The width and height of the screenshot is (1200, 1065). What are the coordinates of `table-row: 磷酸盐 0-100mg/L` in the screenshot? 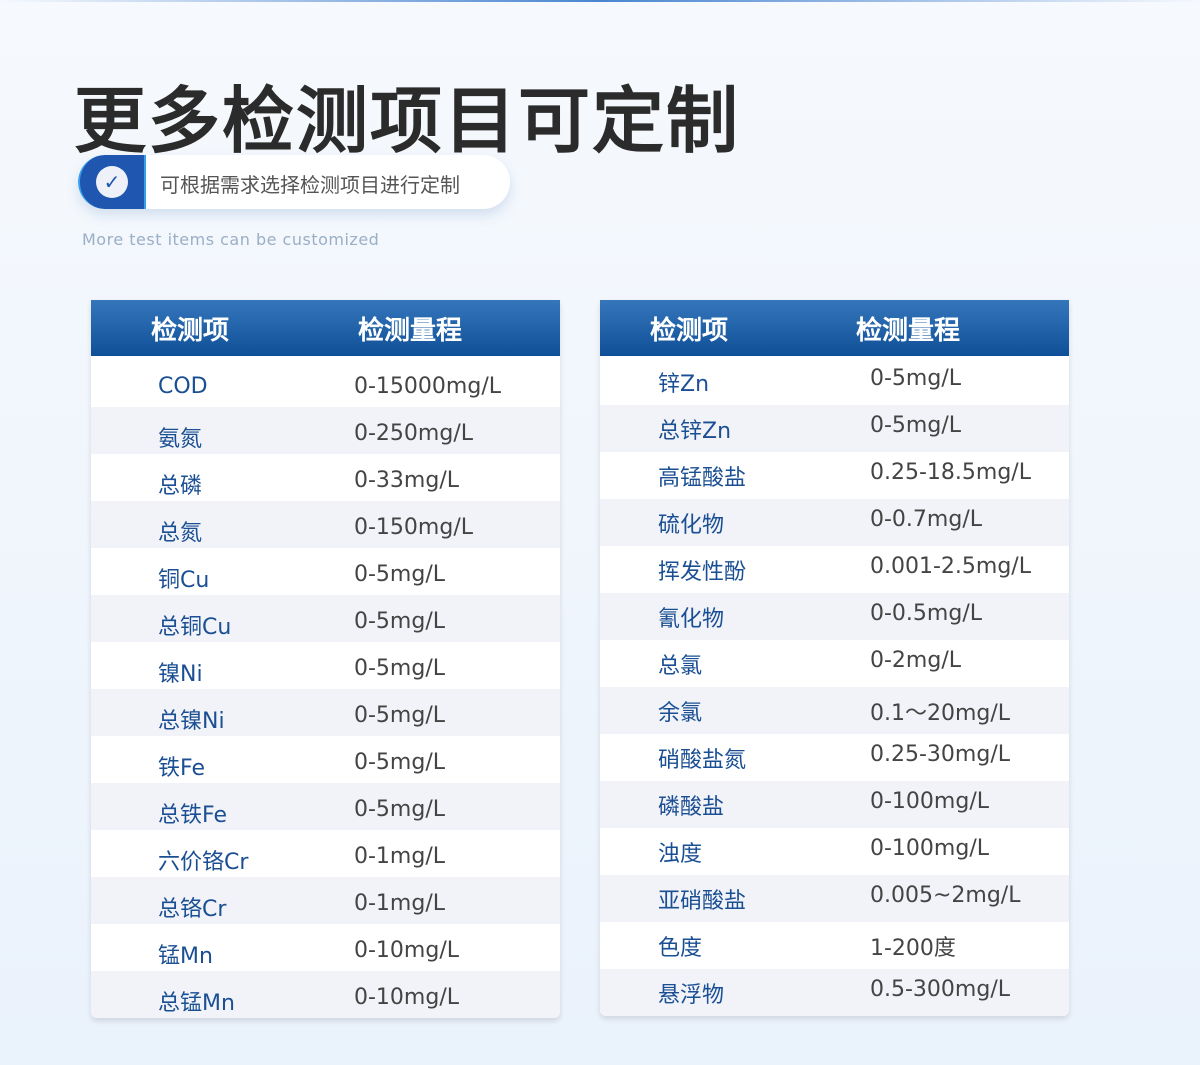 It's located at (834, 804).